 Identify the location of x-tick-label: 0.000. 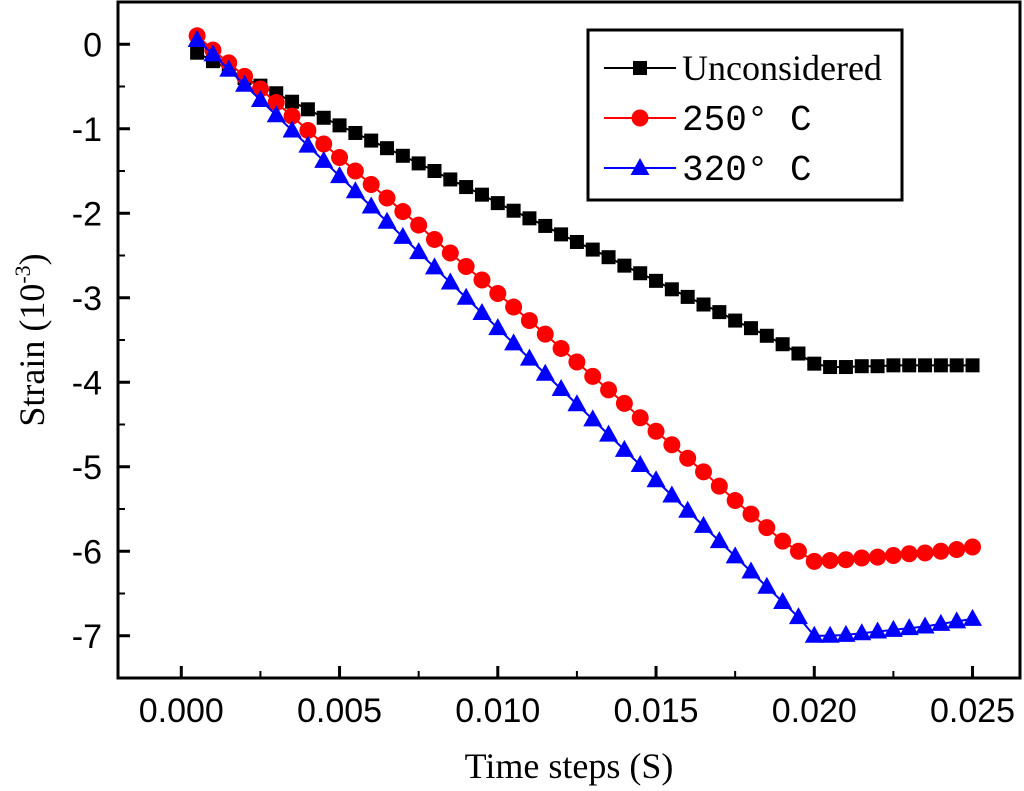
(181, 711).